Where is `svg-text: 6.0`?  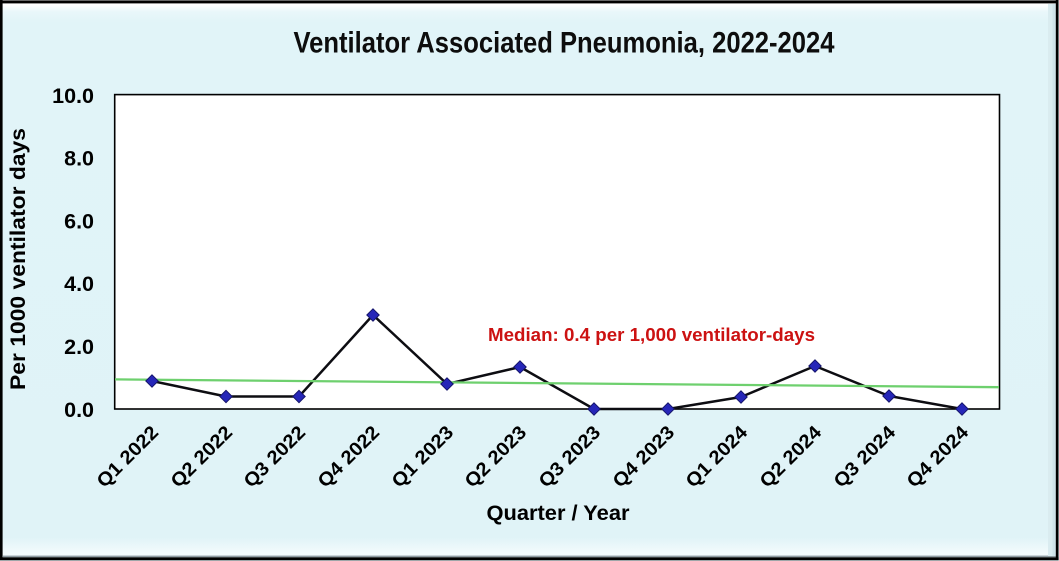
svg-text: 6.0 is located at coordinates (79, 221).